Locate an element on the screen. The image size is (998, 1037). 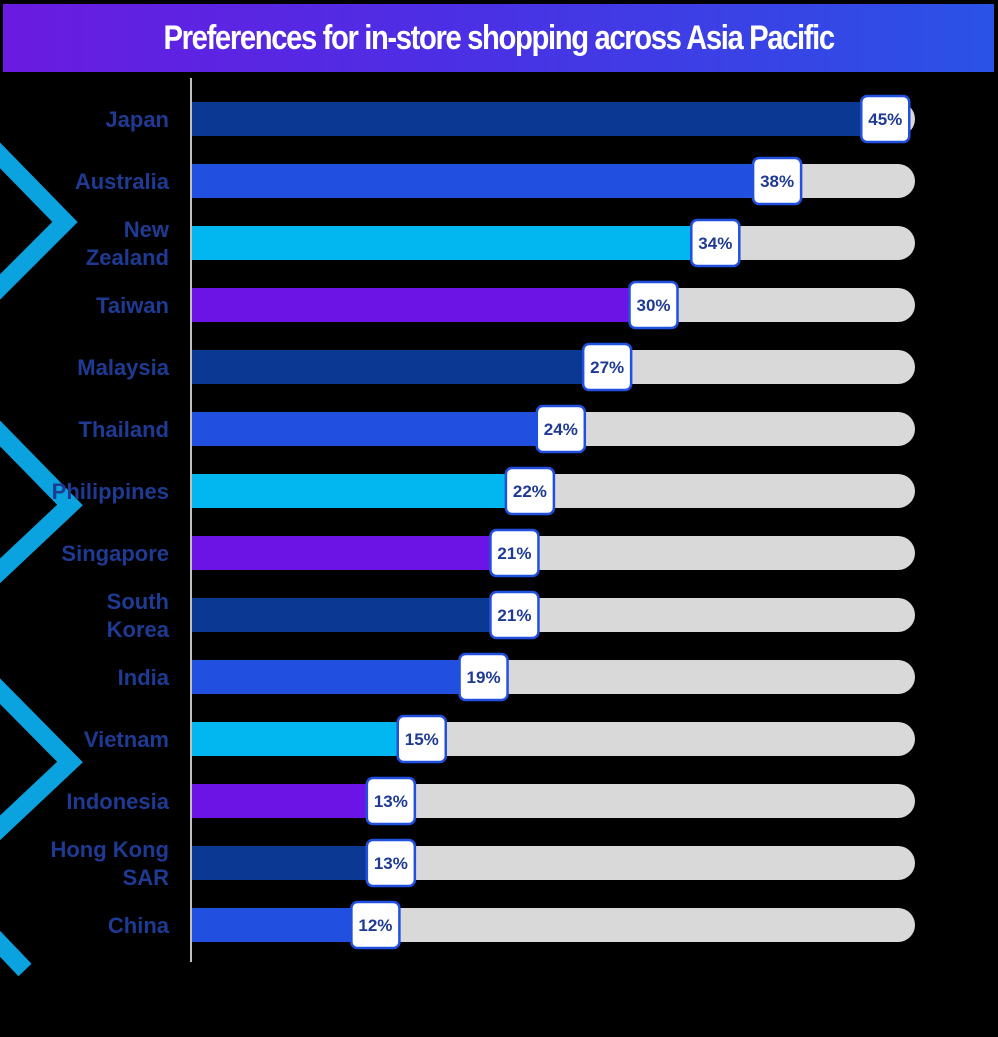
value-label: 12% is located at coordinates (375, 925).